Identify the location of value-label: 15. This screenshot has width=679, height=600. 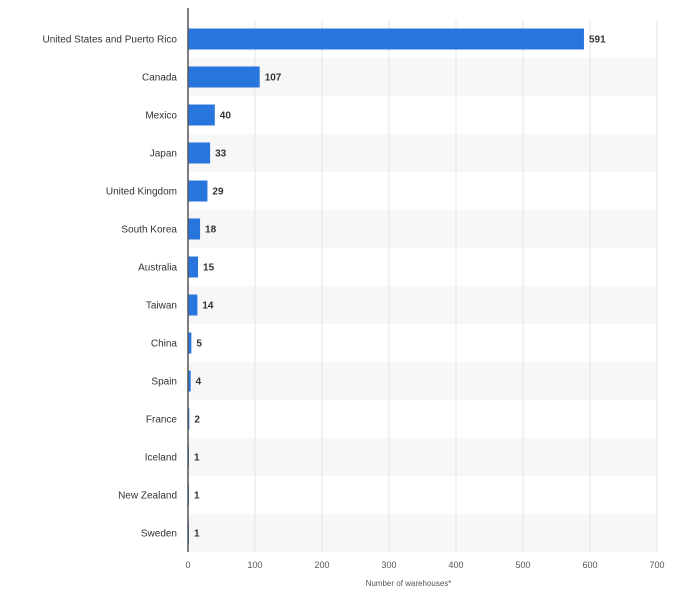
(209, 268).